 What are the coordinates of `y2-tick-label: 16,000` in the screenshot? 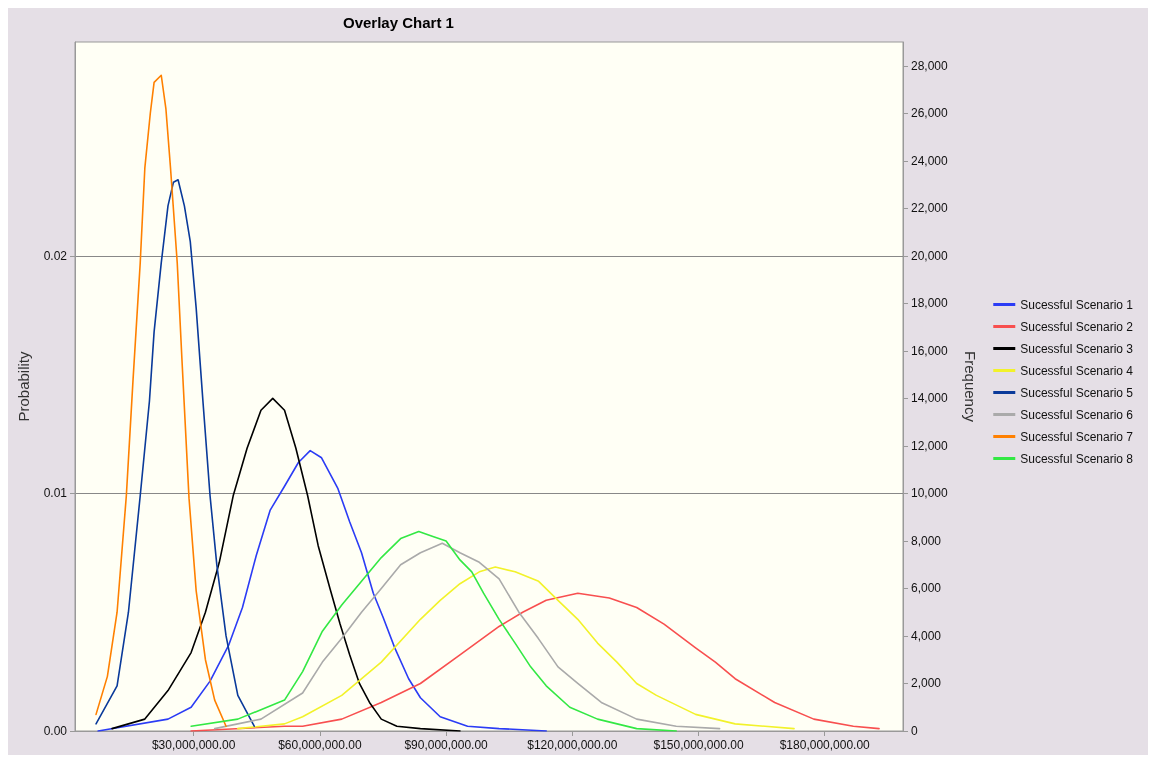 It's located at (930, 350).